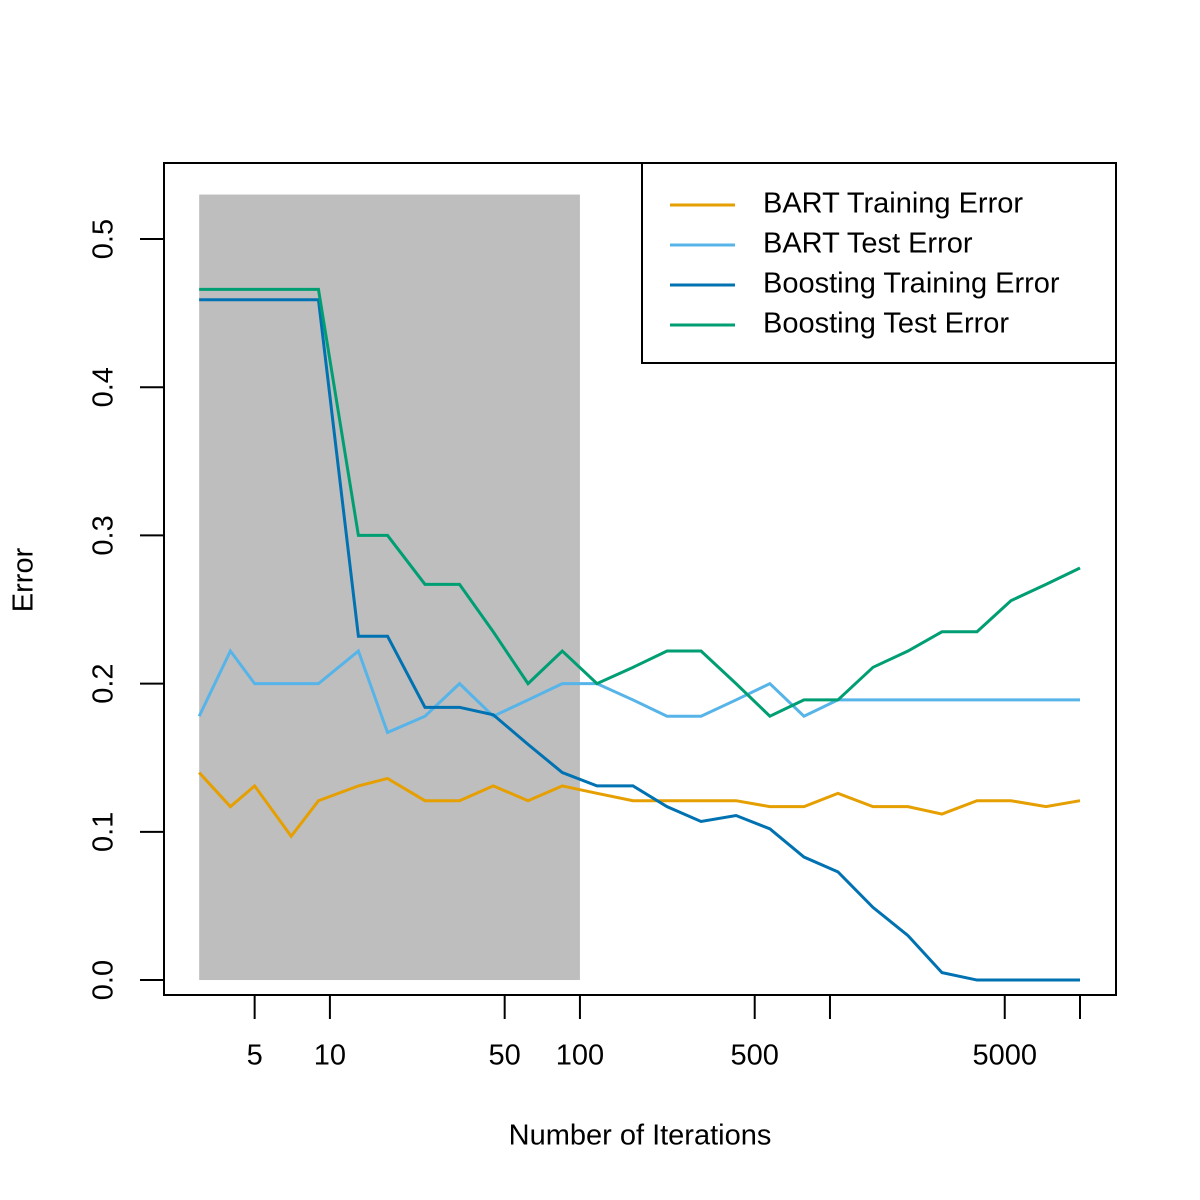 The image size is (1200, 1200). Describe the element at coordinates (104, 535) in the screenshot. I see `y-tick-label: 0.3` at that location.